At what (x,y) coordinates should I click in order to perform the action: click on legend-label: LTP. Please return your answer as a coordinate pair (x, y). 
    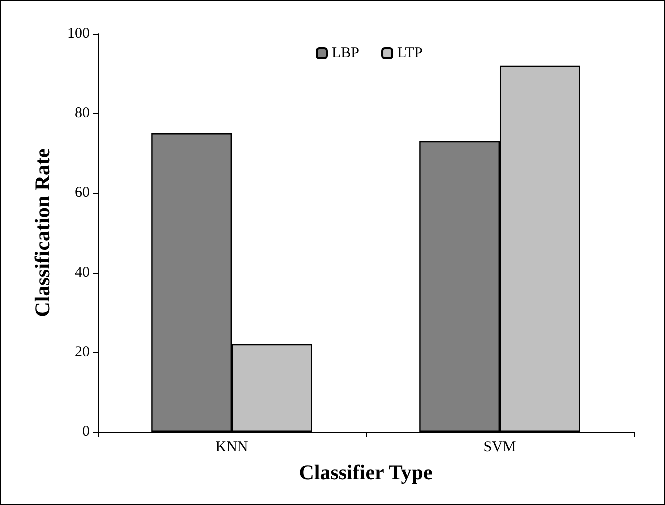
    Looking at the image, I should click on (410, 54).